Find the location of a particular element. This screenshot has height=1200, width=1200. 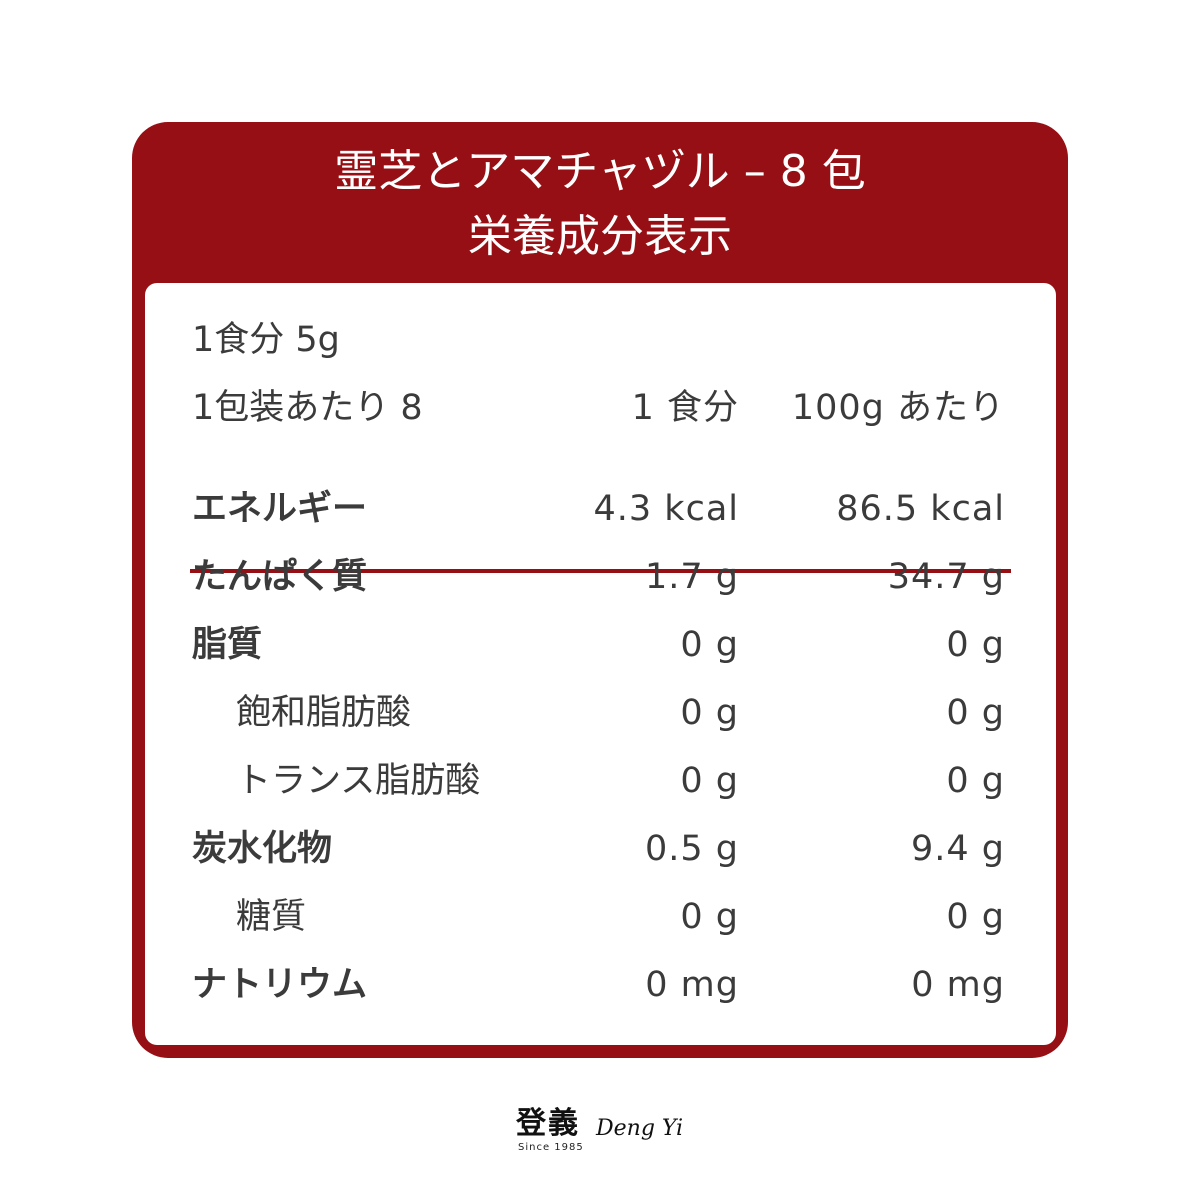

logo-since: Since 1985 is located at coordinates (551, 1147).